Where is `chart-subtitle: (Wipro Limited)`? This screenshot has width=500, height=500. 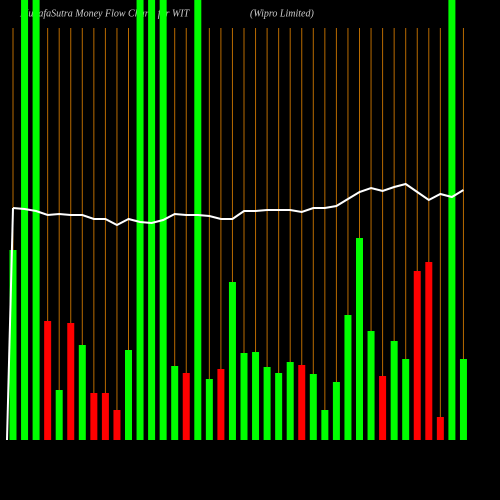
chart-subtitle: (Wipro Limited) is located at coordinates (282, 13).